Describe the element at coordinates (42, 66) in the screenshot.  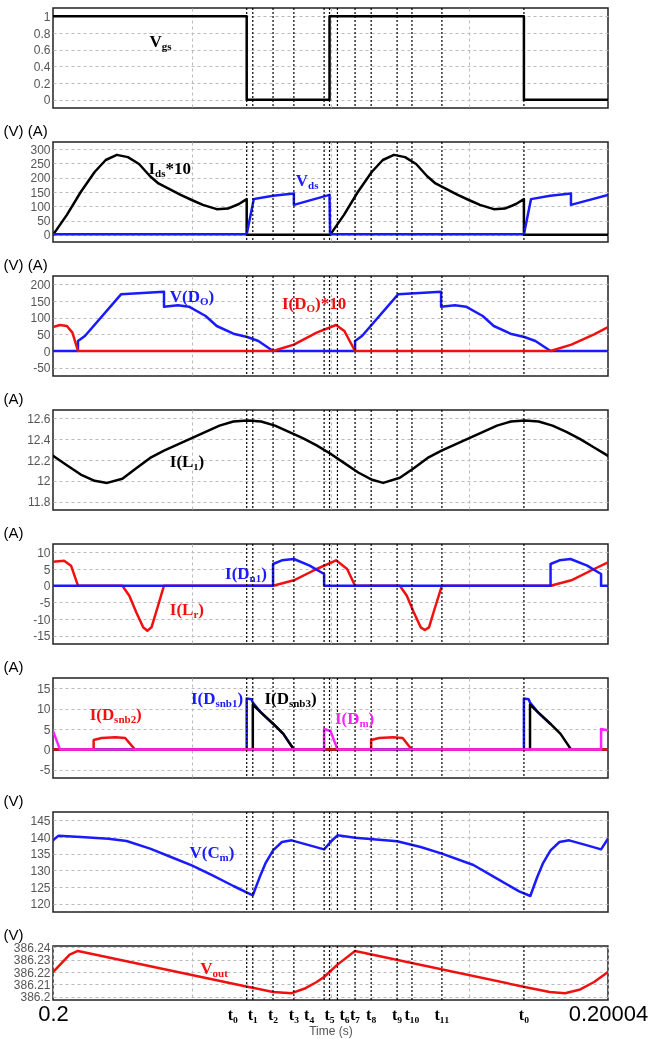
I see `y-tick-label: 0.4` at that location.